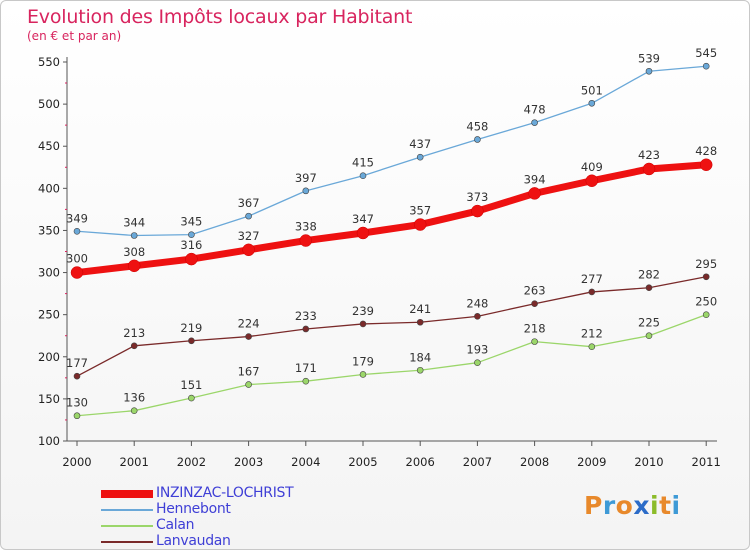 The image size is (750, 550). What do you see at coordinates (649, 323) in the screenshot?
I see `data-label-calan: 225` at bounding box center [649, 323].